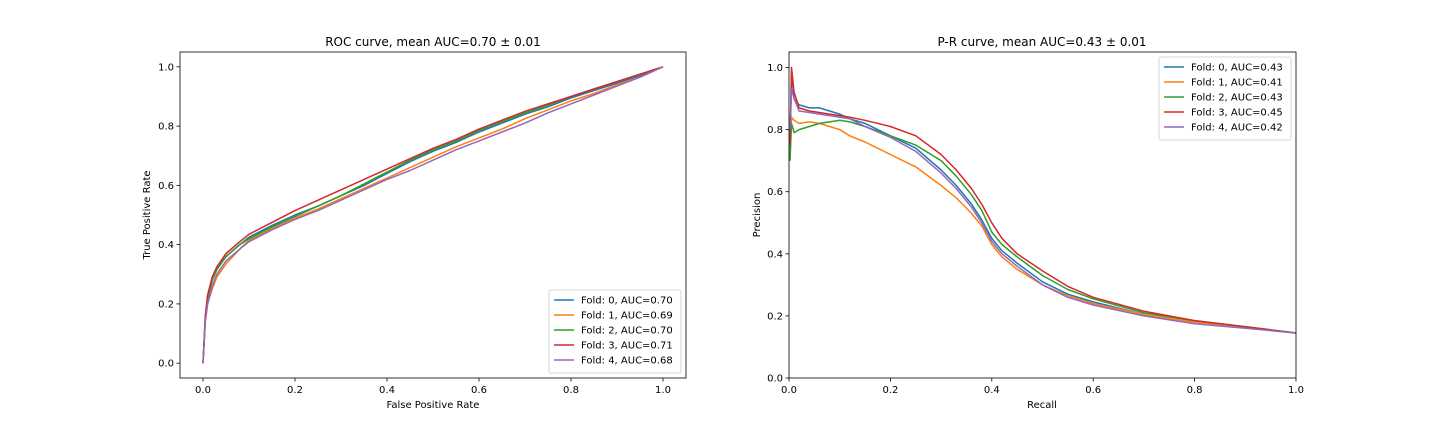  What do you see at coordinates (1093, 390) in the screenshot?
I see `pr-x-tick-label: 0.6` at bounding box center [1093, 390].